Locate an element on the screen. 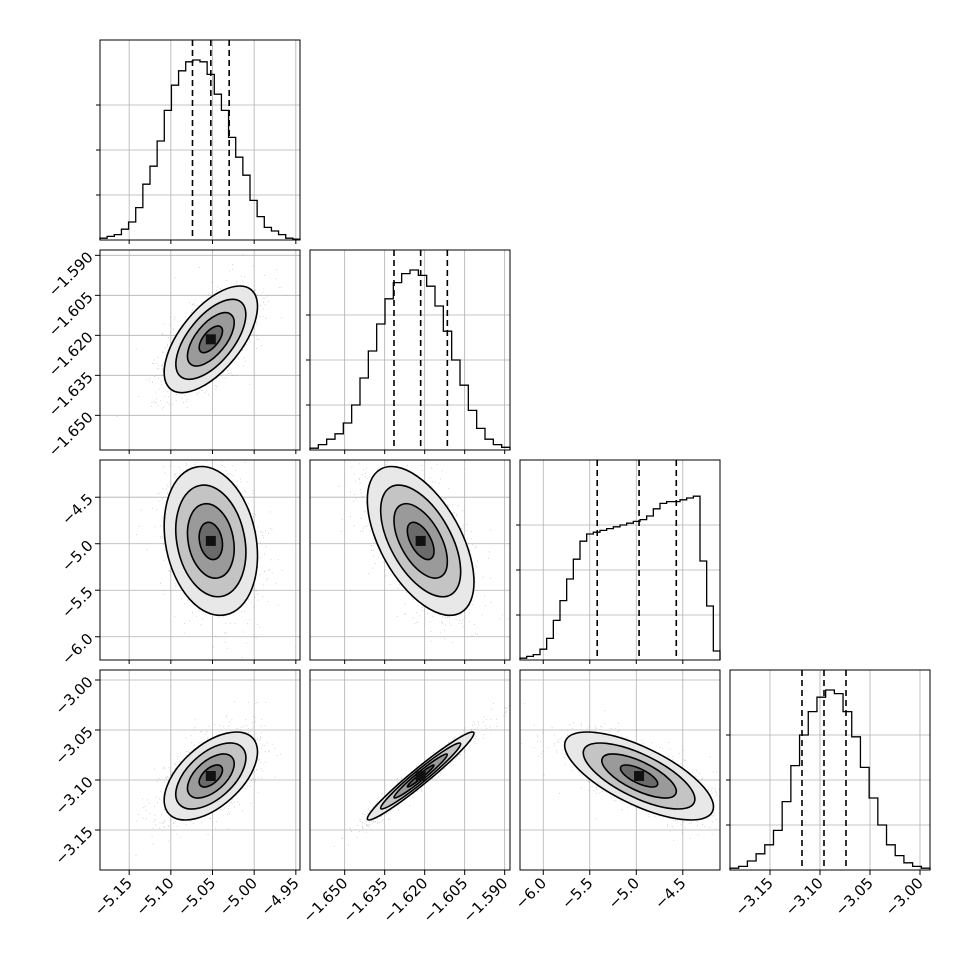  y-tick-label: −3.10 is located at coordinates (73, 795).